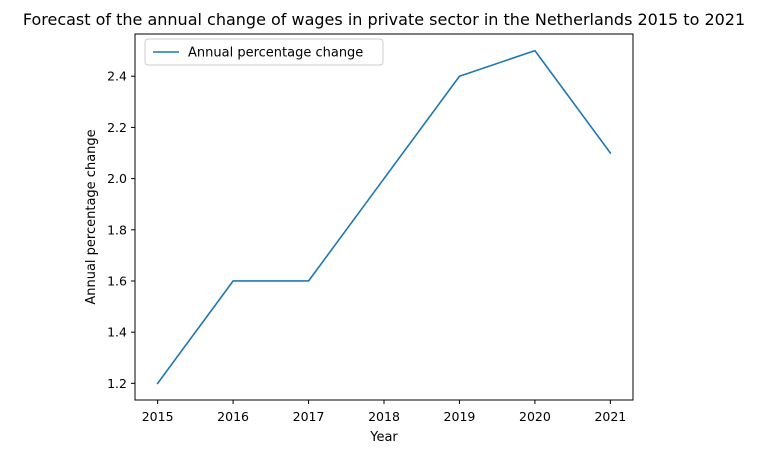  I want to click on y-tick-label: 2.0, so click(117, 178).